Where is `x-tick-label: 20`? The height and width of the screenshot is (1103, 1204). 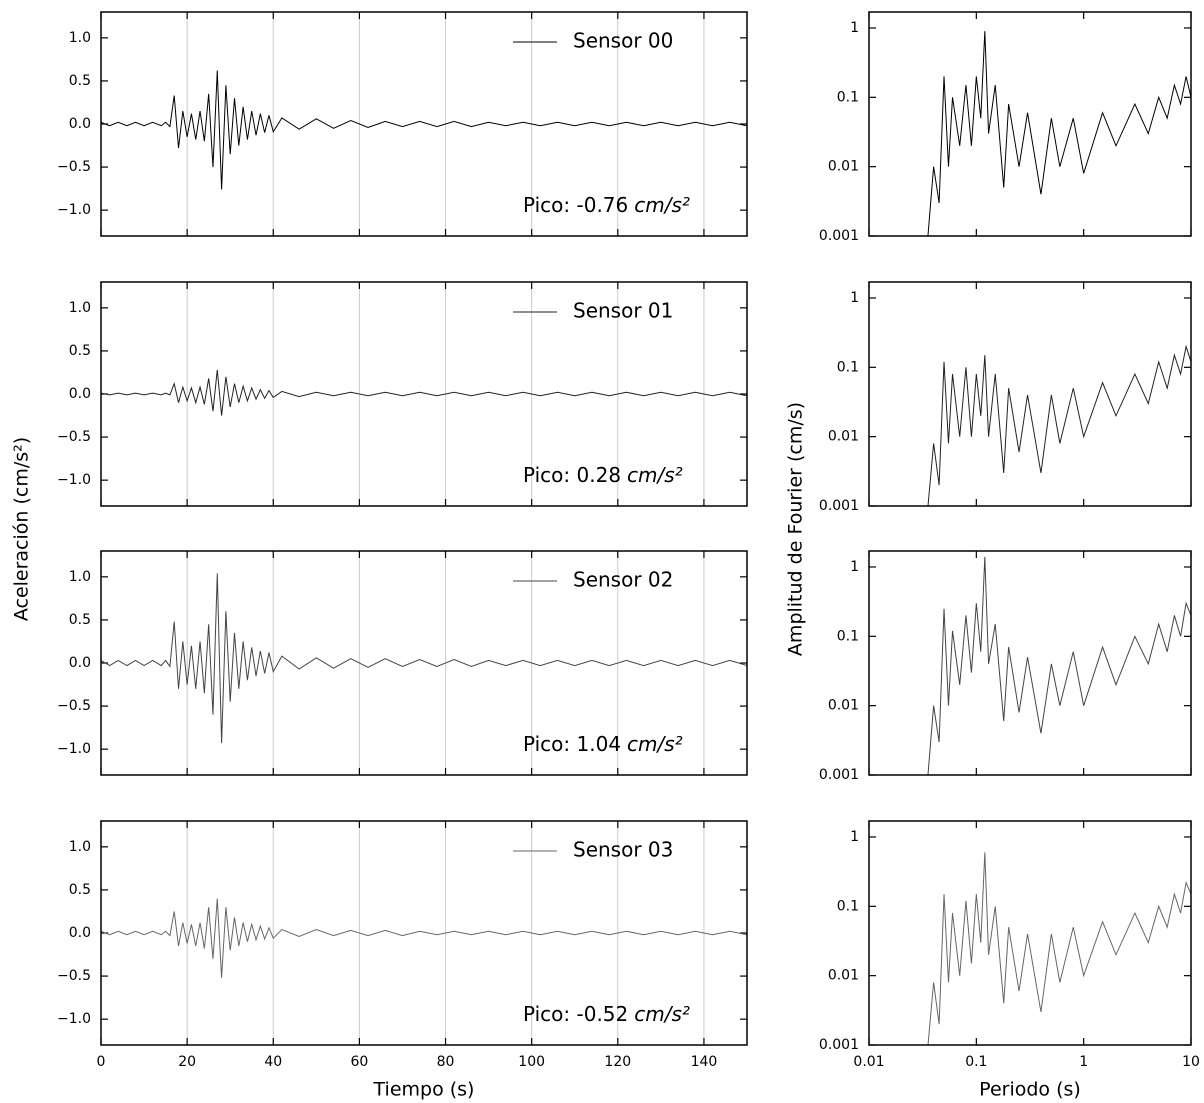
x-tick-label: 20 is located at coordinates (187, 1062).